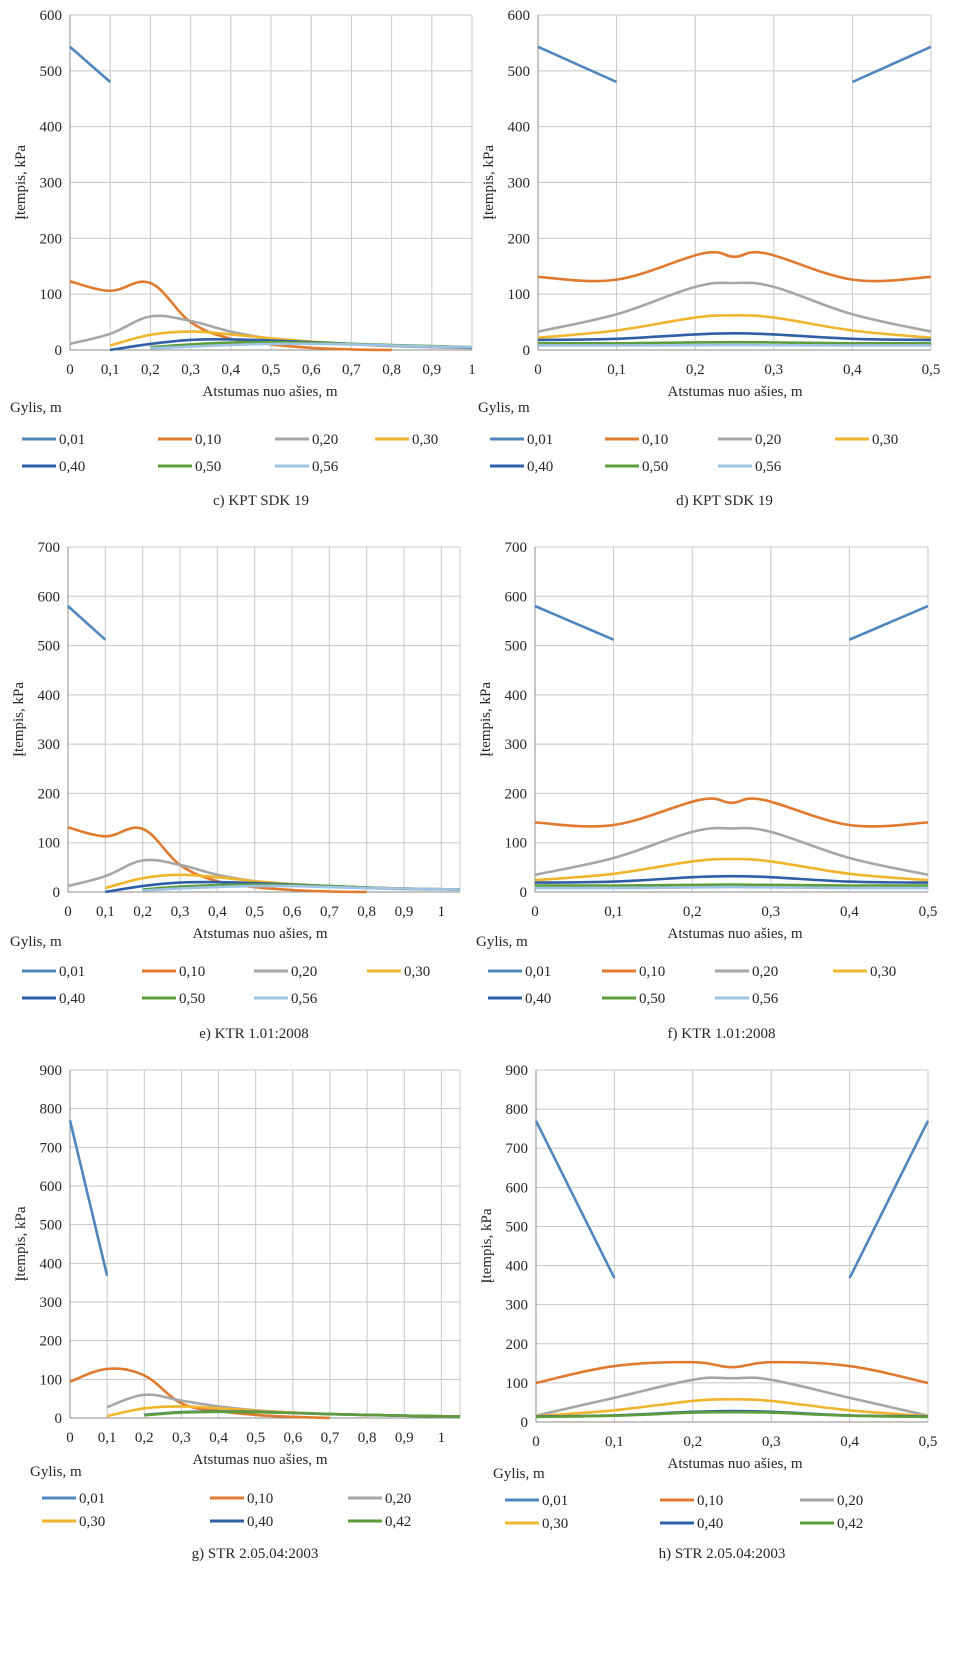 The image size is (969, 1656). I want to click on y-tick-label: 700, so click(516, 548).